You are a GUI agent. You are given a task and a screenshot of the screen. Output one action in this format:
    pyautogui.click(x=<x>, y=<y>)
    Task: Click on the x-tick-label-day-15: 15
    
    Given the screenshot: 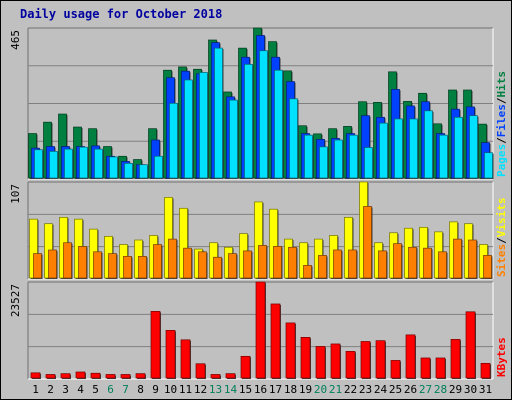 What is the action you would take?
    pyautogui.click(x=245, y=389)
    